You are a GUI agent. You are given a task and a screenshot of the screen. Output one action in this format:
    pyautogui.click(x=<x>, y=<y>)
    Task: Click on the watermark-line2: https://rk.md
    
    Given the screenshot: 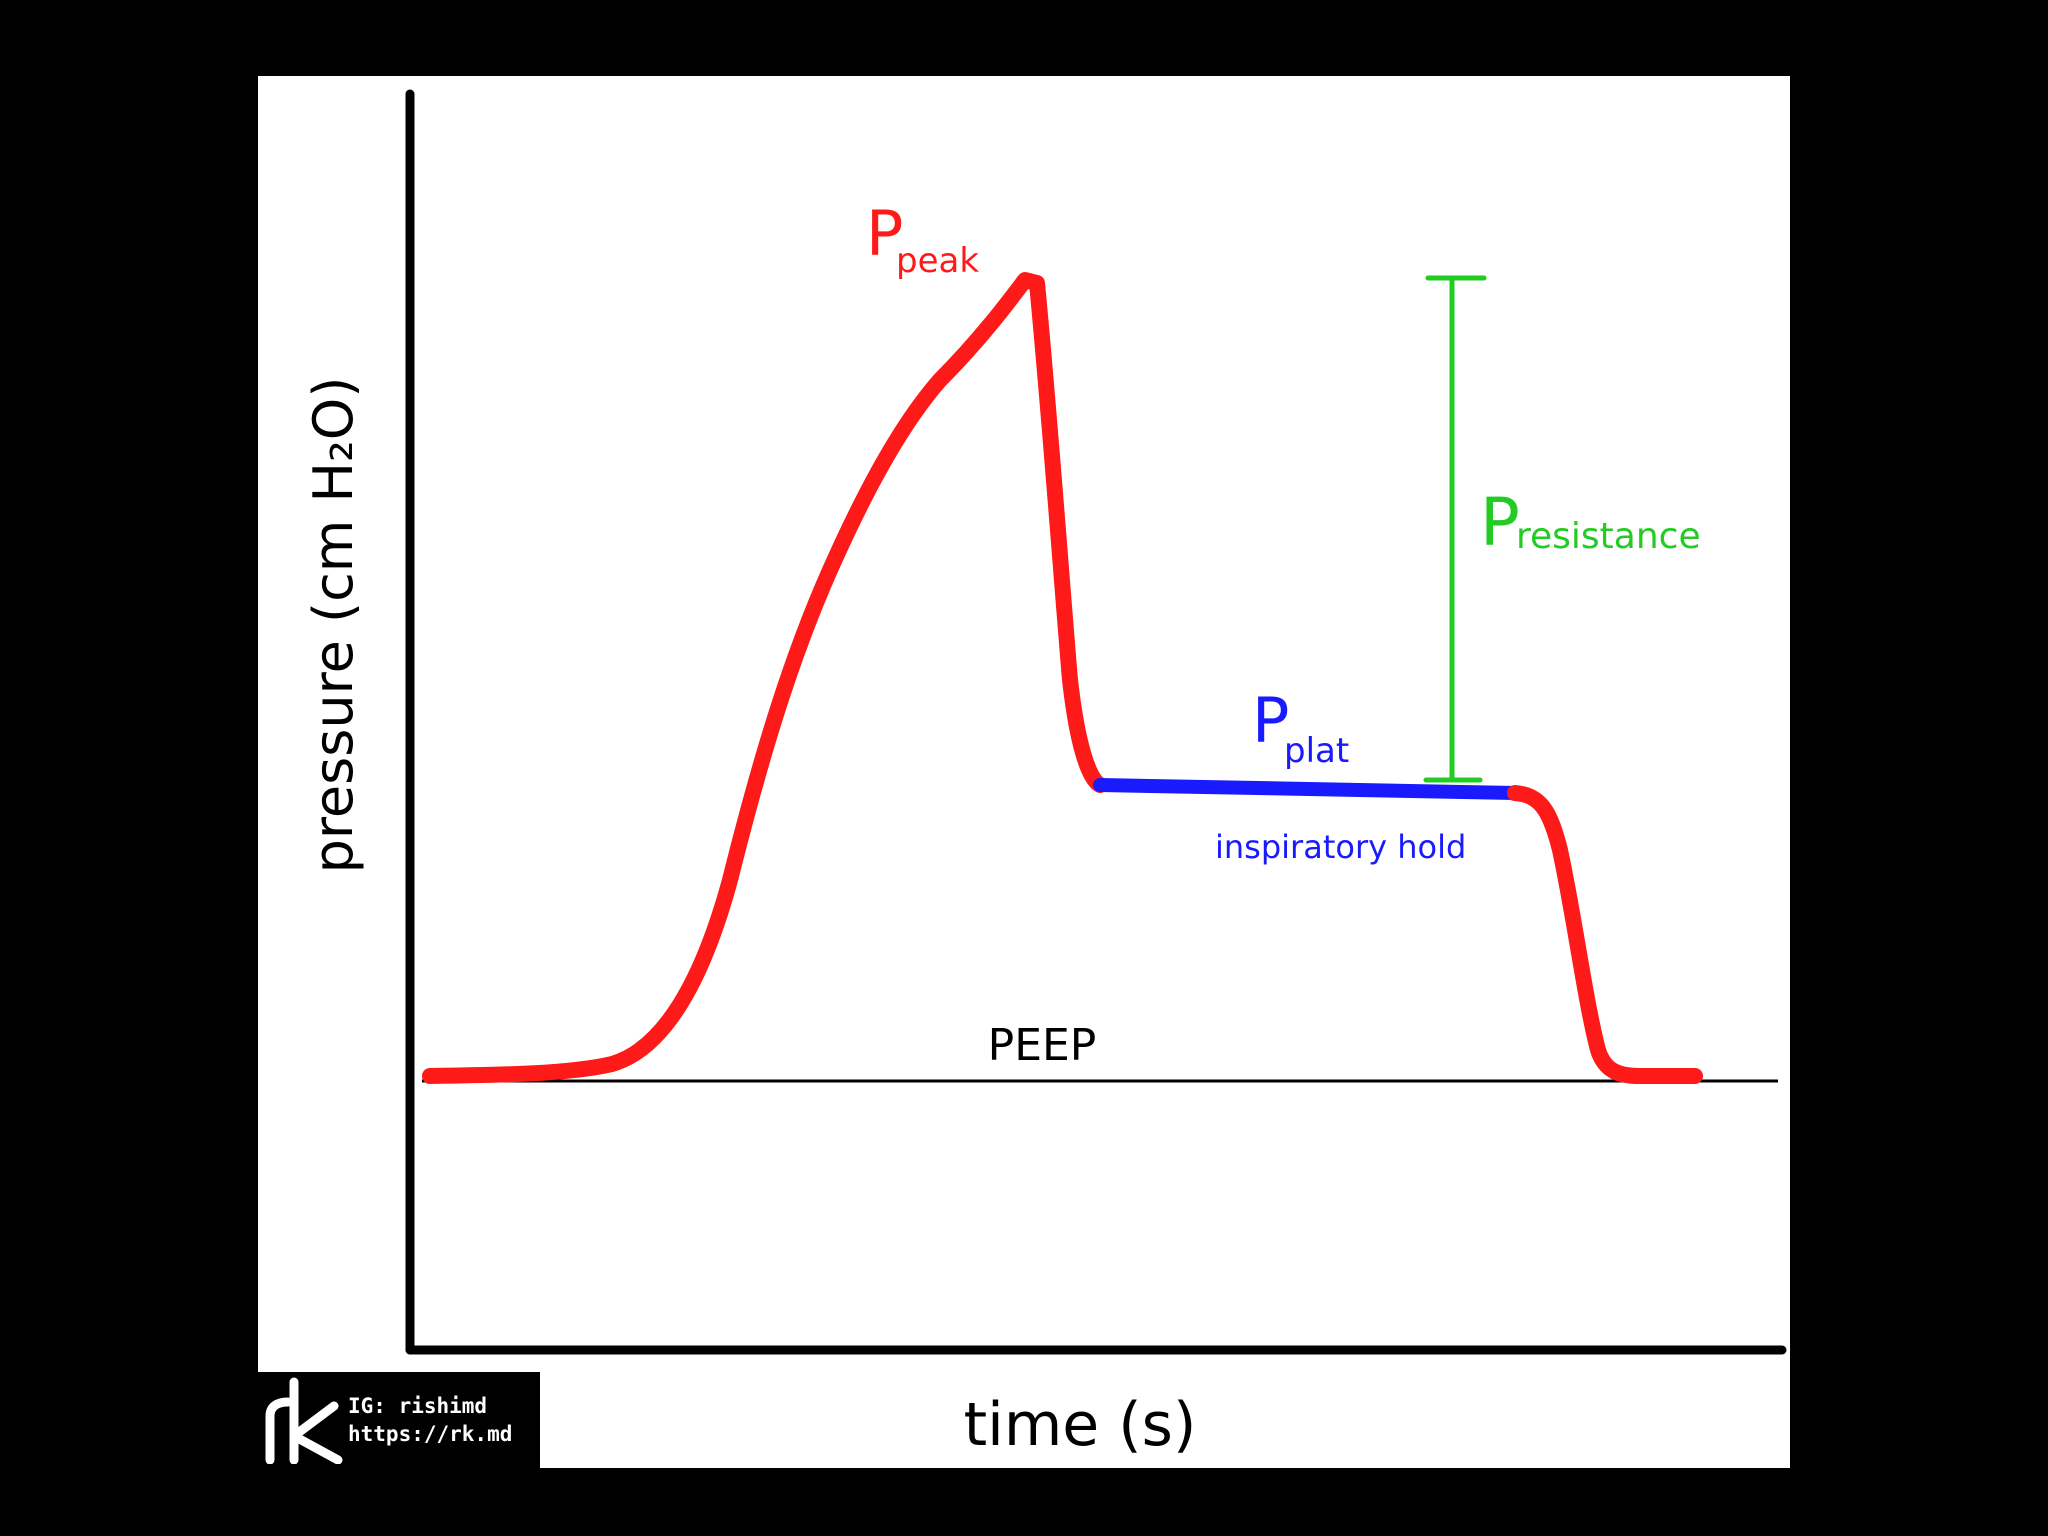 What is the action you would take?
    pyautogui.click(x=430, y=1434)
    